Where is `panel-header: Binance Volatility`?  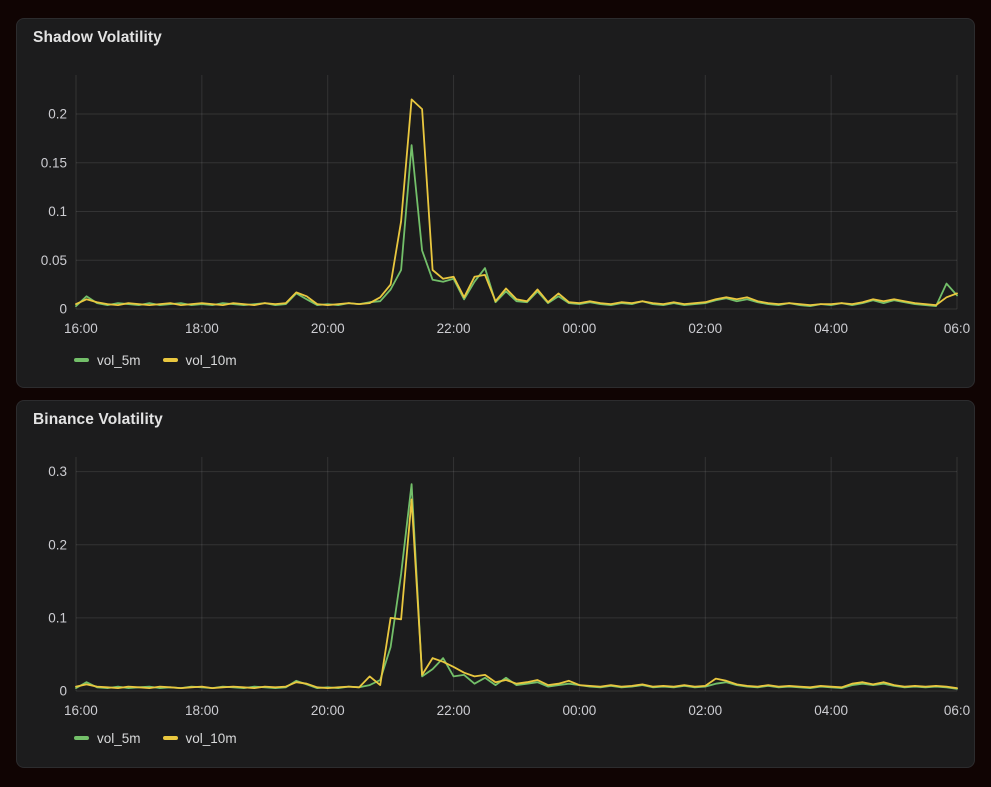 panel-header: Binance Volatility is located at coordinates (495, 420).